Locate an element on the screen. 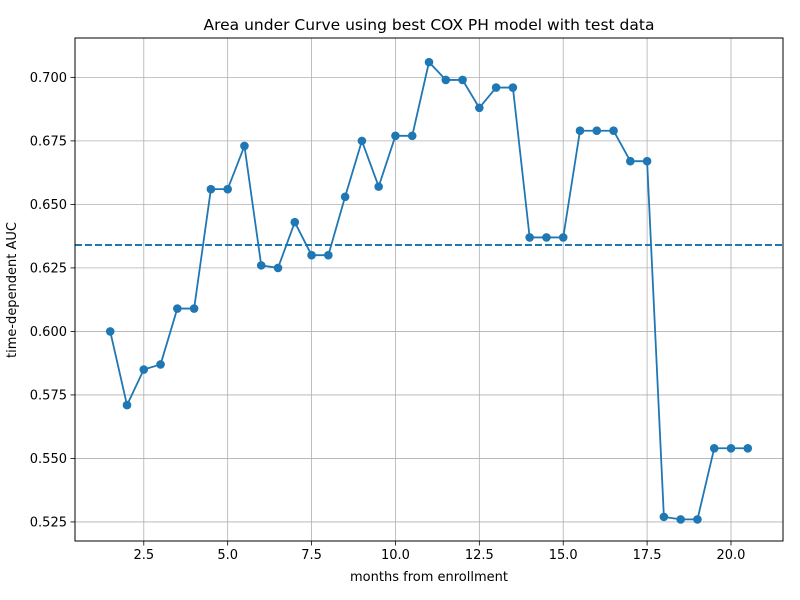 This screenshot has width=800, height=600. x-tick-label: 20.0 is located at coordinates (731, 555).